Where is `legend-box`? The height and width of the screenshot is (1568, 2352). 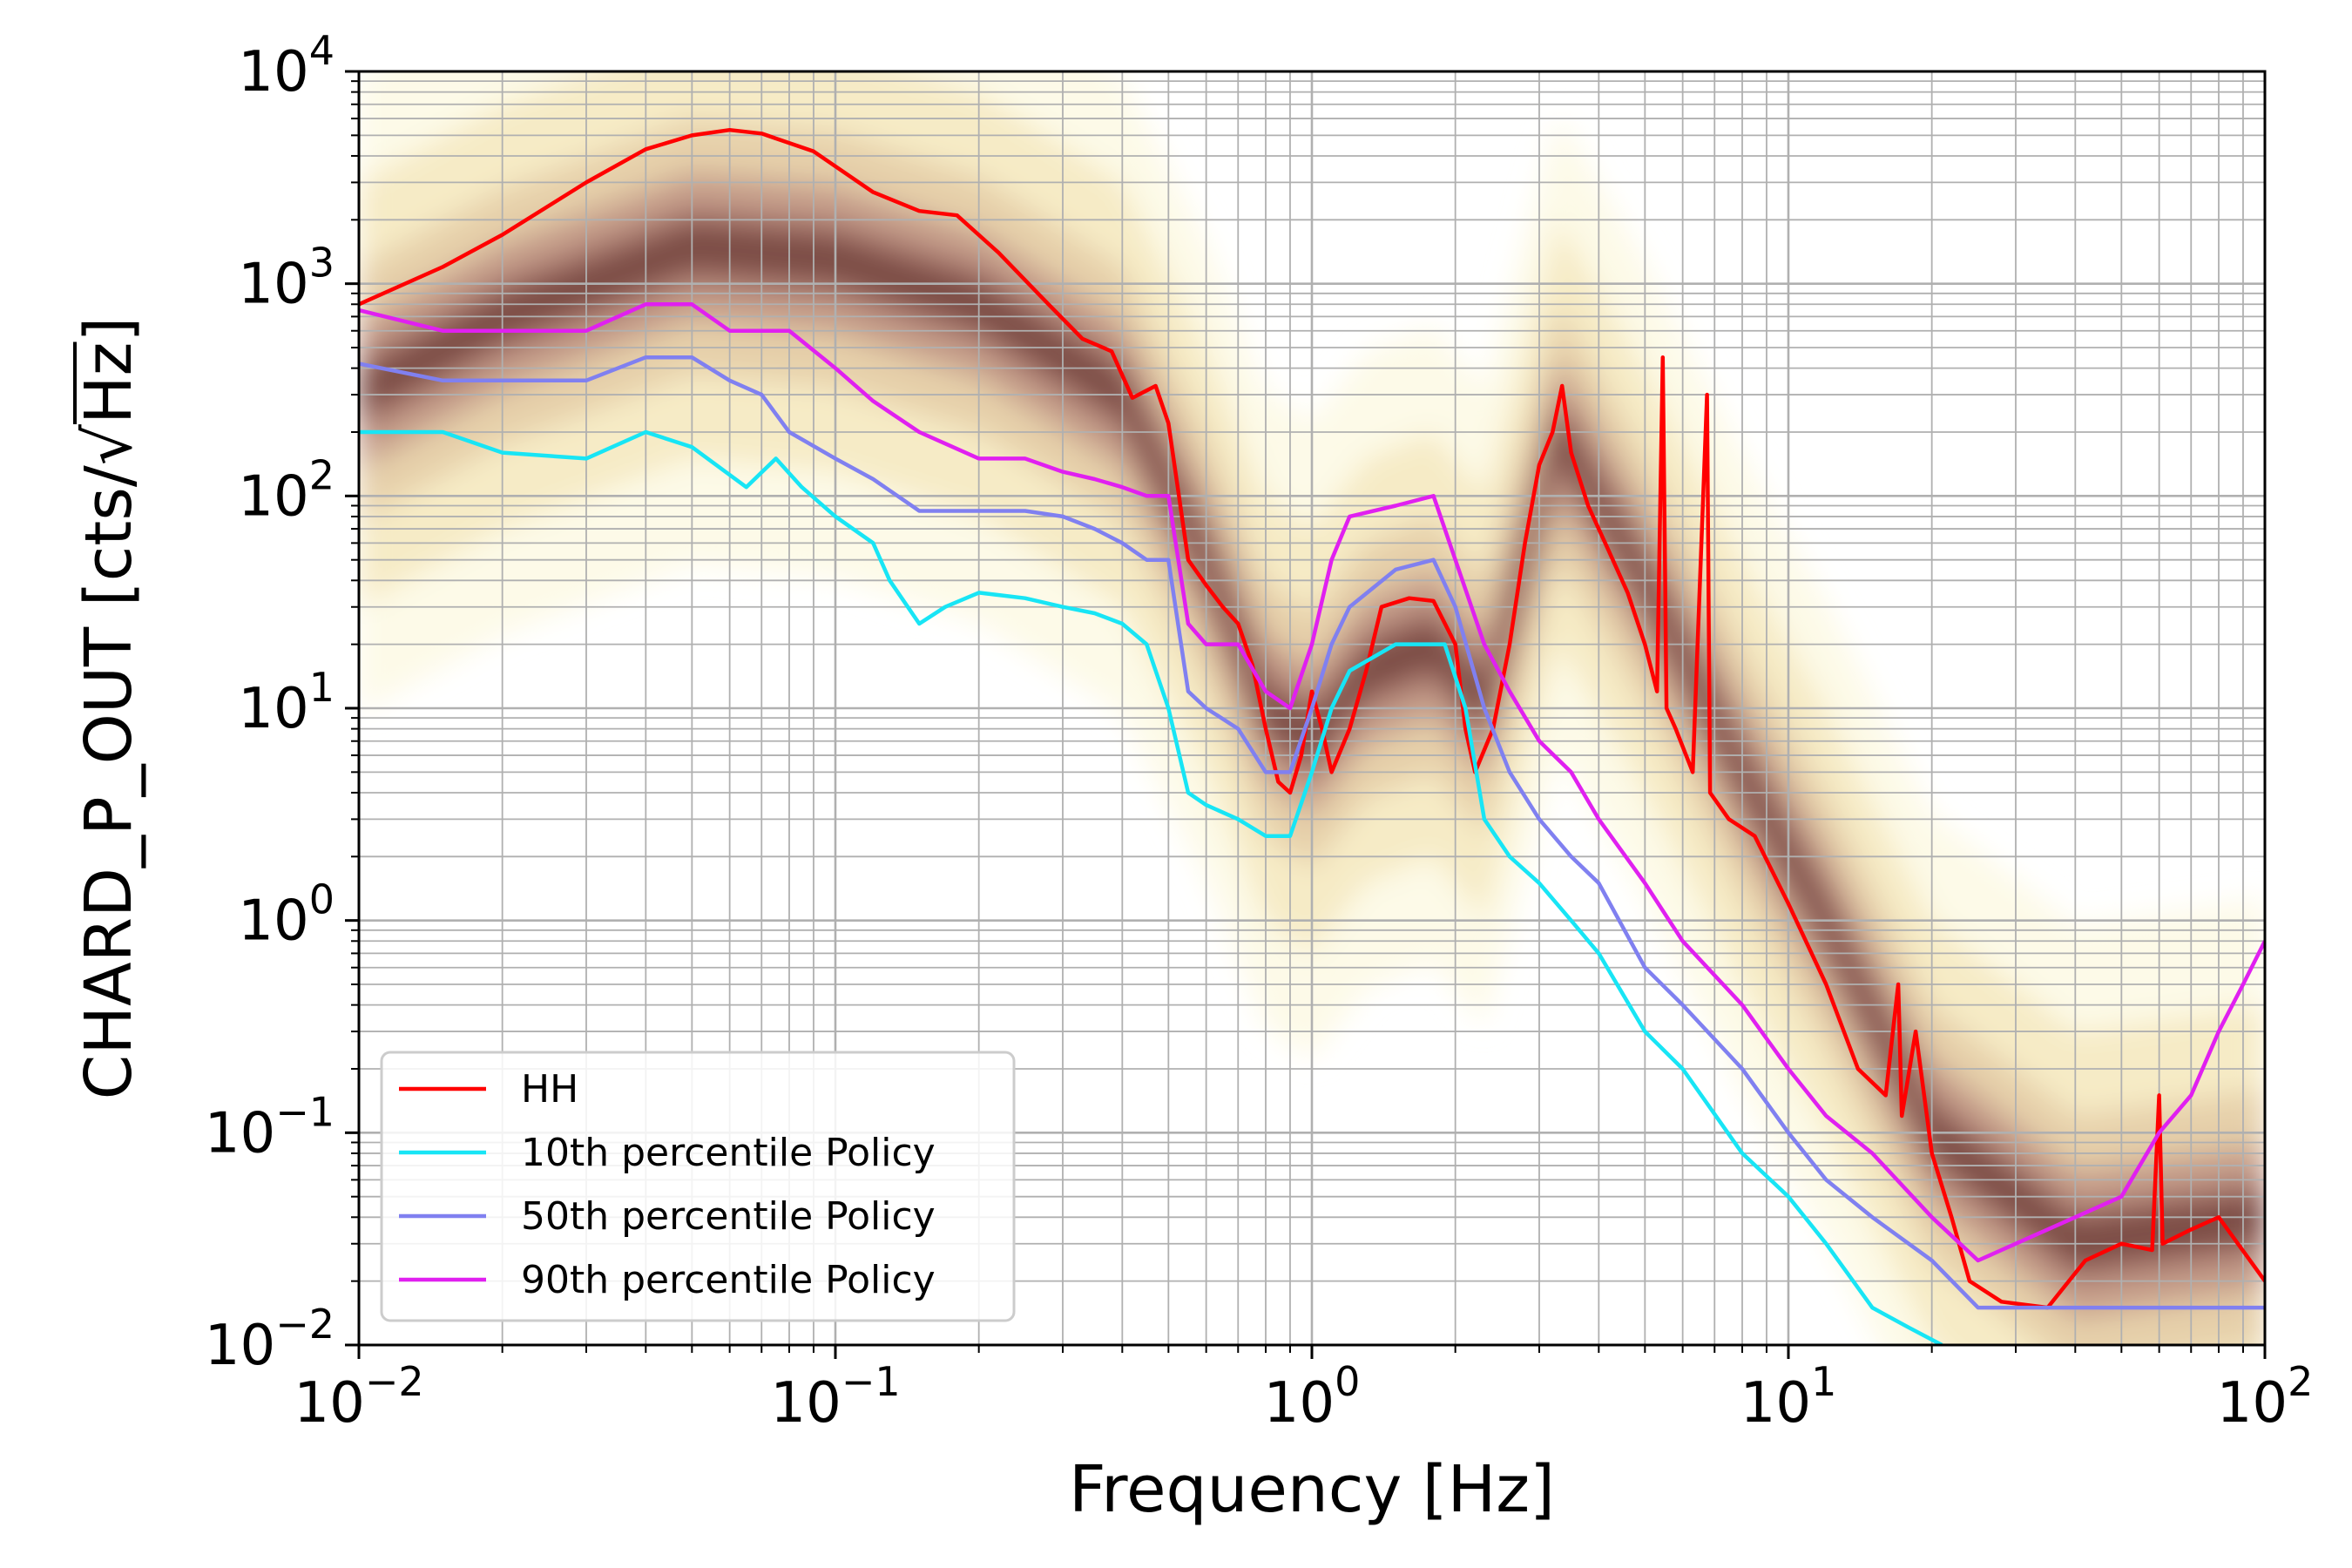 legend-box is located at coordinates (698, 1186).